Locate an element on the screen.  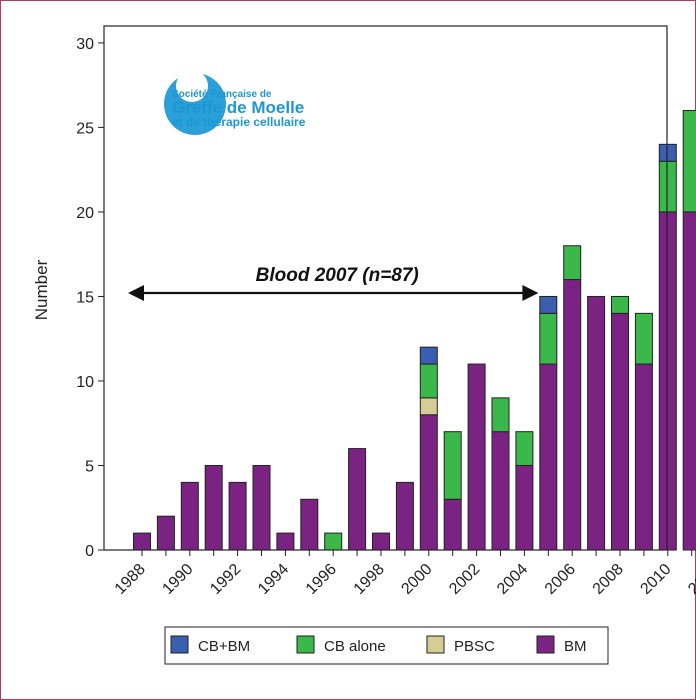
bar-bm-1988 is located at coordinates (142, 541).